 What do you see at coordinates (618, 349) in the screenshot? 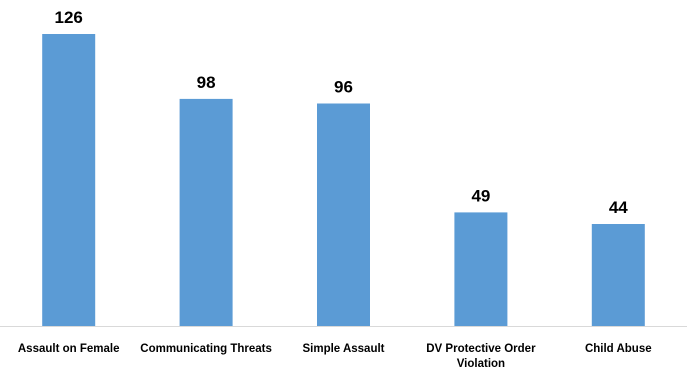
I see `category-label-4: Child Abuse` at bounding box center [618, 349].